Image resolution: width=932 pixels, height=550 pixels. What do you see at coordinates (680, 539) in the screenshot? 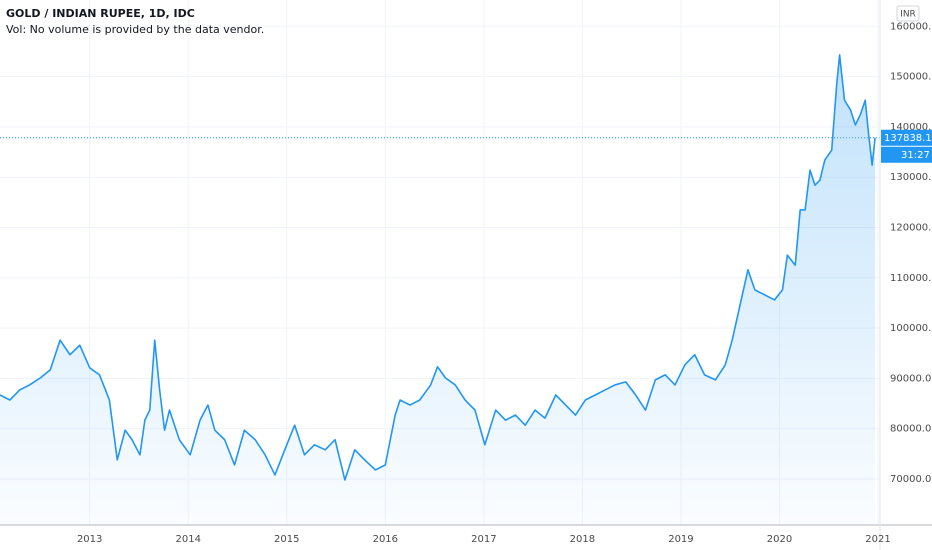
I see `x-tick-label: 2019` at bounding box center [680, 539].